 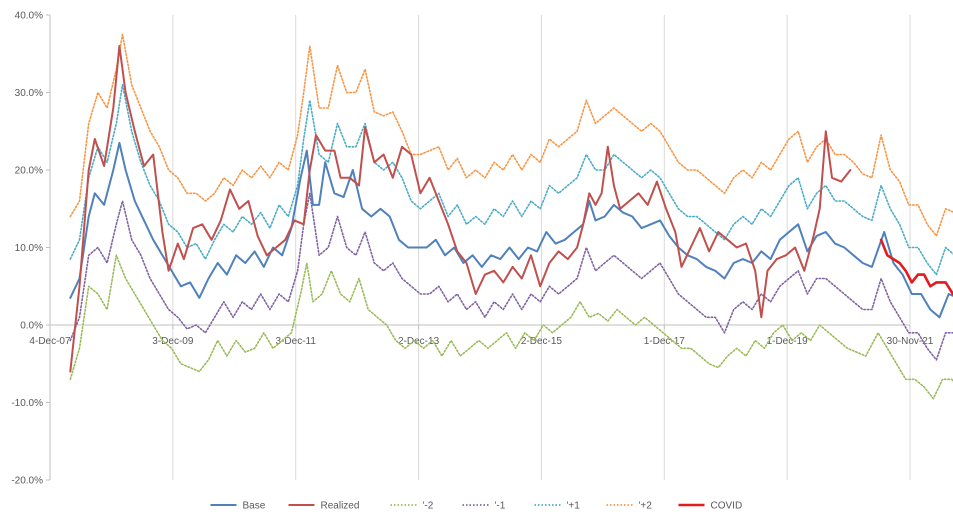 What do you see at coordinates (542, 341) in the screenshot?
I see `x-tick-label: 2-Dec-15` at bounding box center [542, 341].